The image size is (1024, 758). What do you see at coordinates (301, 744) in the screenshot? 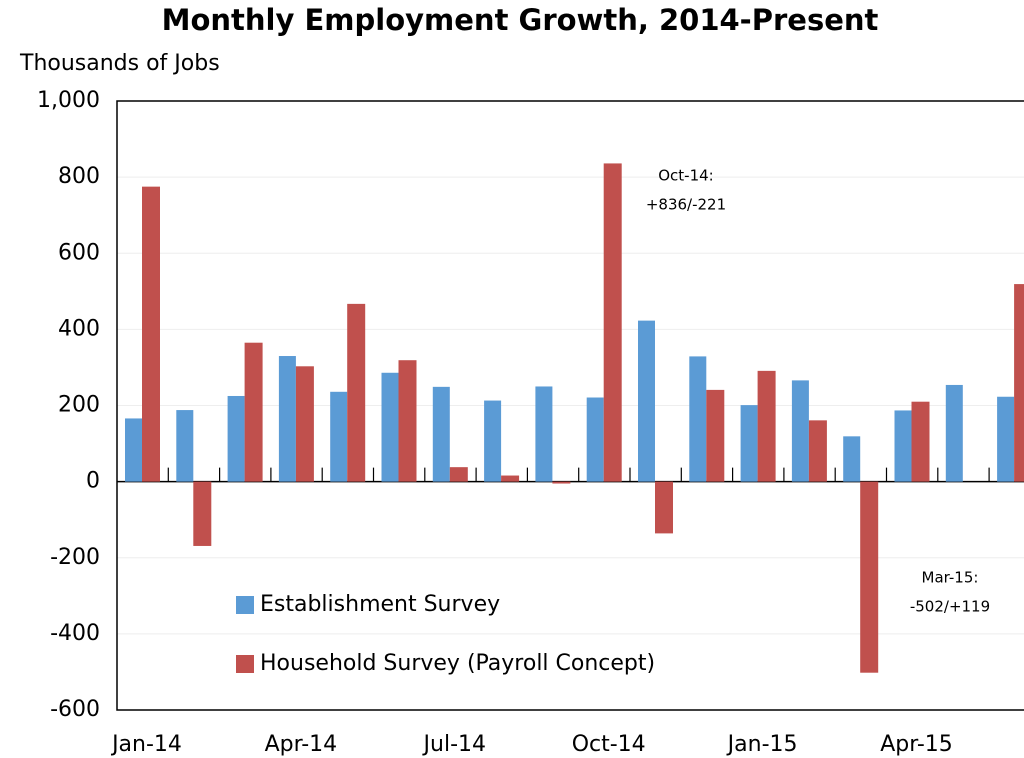
I see `x-tick-label: Apr-14` at bounding box center [301, 744].